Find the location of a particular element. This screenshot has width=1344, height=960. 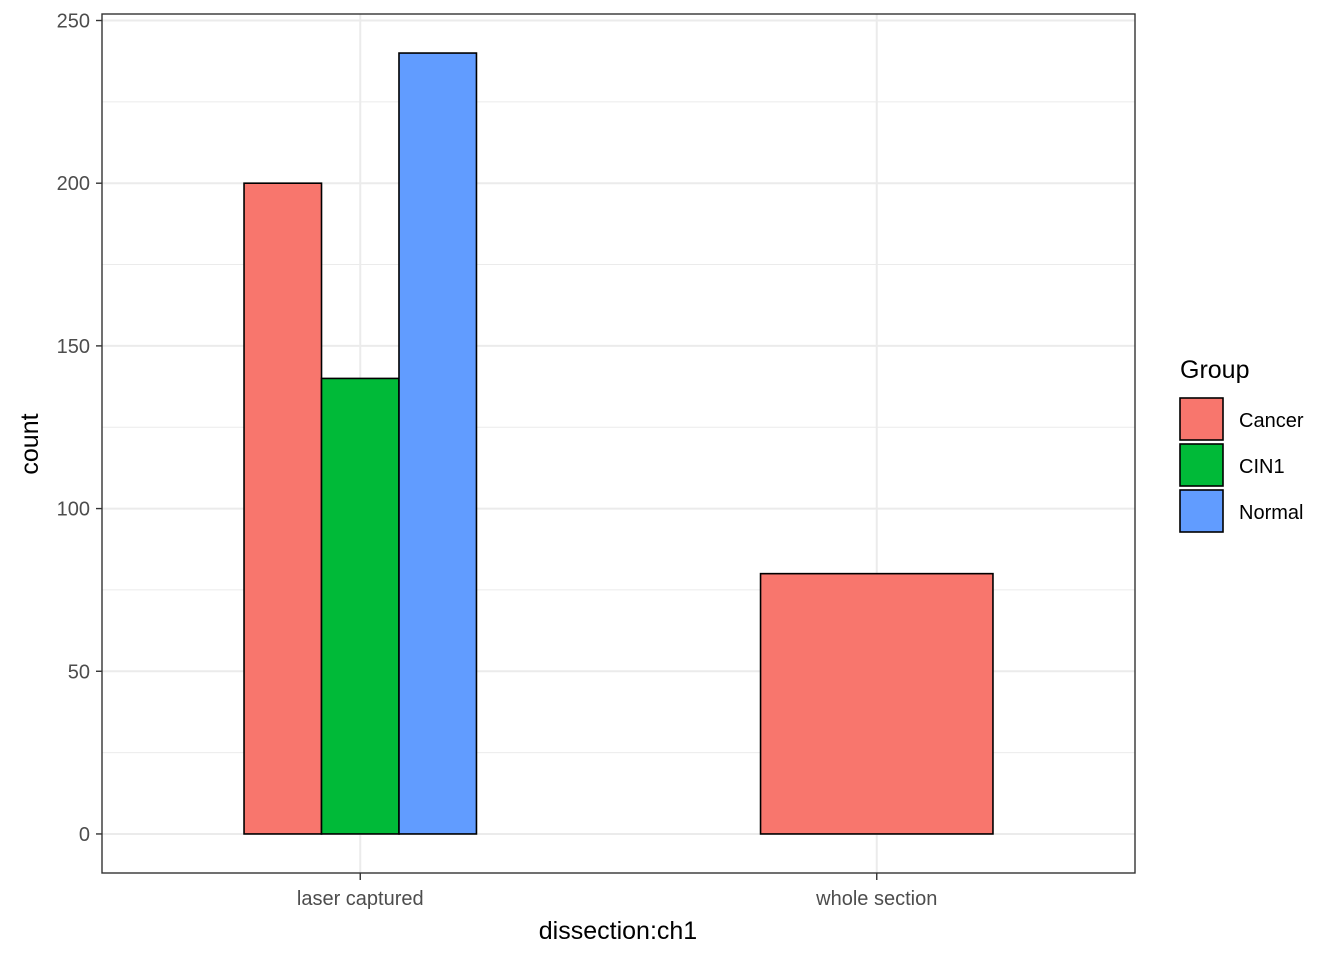

legend-key-cin1 is located at coordinates (1201, 465).